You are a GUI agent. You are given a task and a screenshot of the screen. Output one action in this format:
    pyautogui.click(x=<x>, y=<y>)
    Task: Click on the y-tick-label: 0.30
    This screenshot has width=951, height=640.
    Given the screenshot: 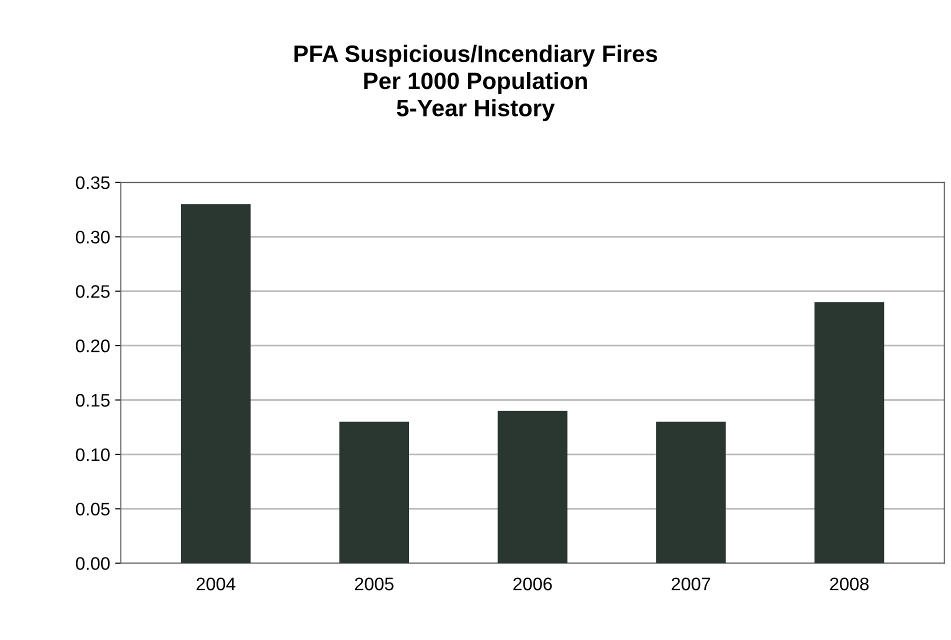 What is the action you would take?
    pyautogui.click(x=93, y=237)
    